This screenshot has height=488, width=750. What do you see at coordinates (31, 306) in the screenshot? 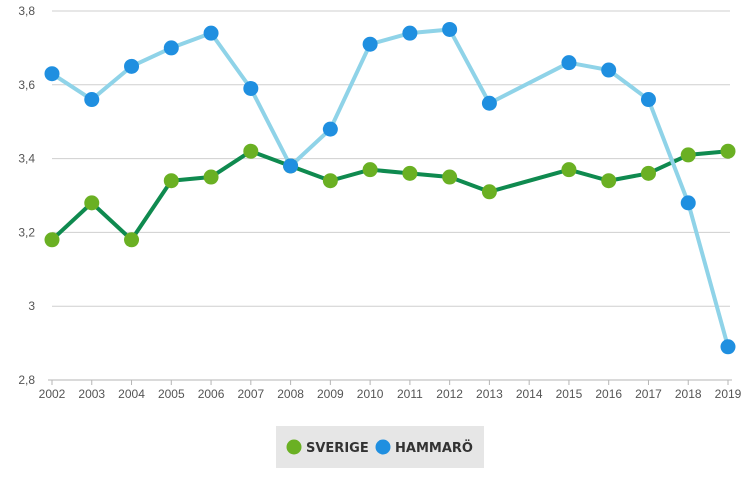
I see `y-tick-label: 3` at bounding box center [31, 306].